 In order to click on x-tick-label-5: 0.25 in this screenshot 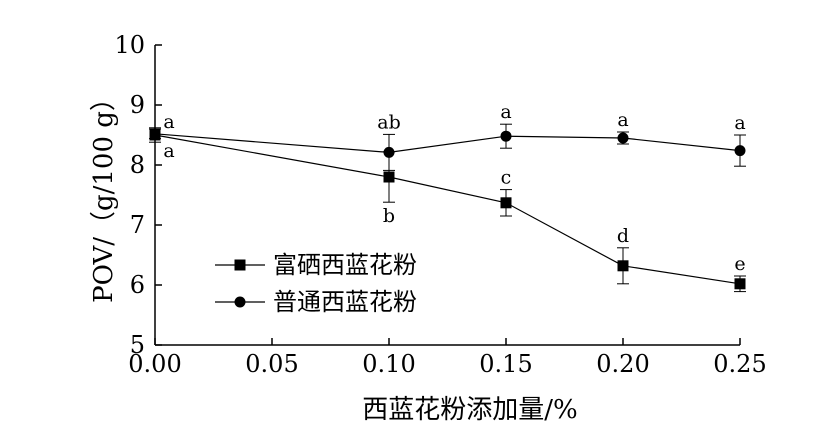, I will do `click(739, 364)`.